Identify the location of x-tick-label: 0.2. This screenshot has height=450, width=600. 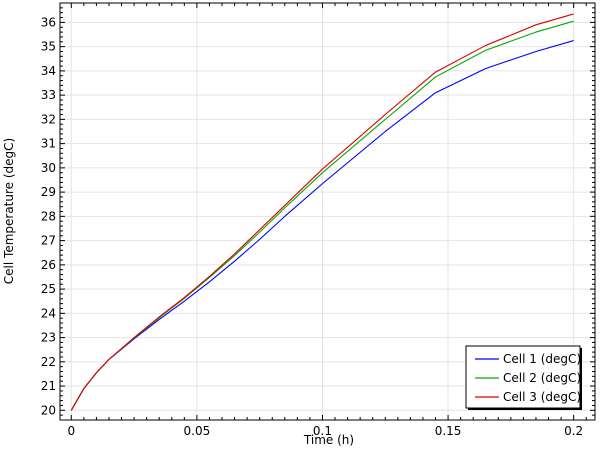
(573, 431).